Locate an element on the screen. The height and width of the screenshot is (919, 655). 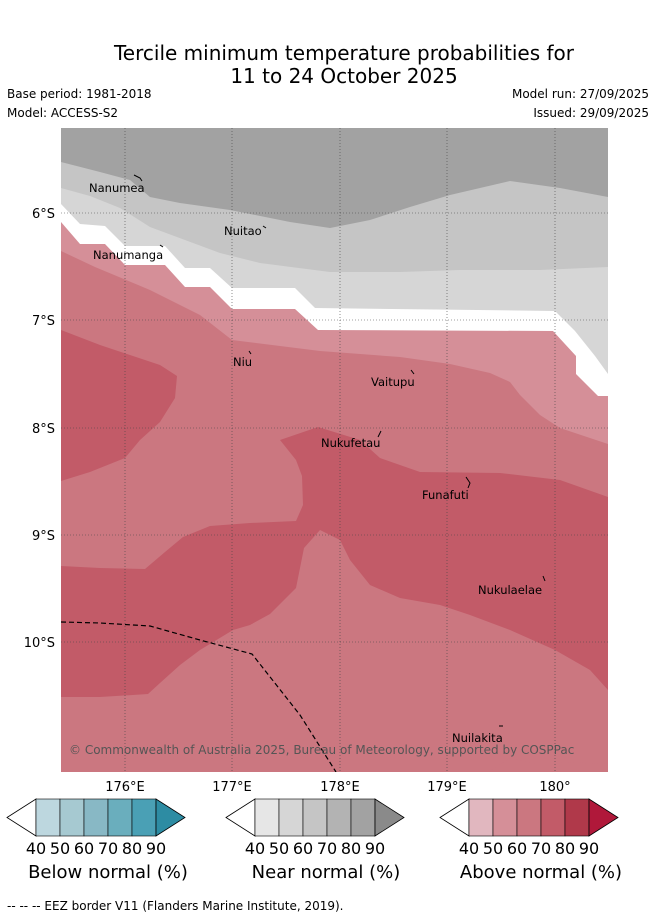
above-normal-tick-label: 80 is located at coordinates (565, 848).